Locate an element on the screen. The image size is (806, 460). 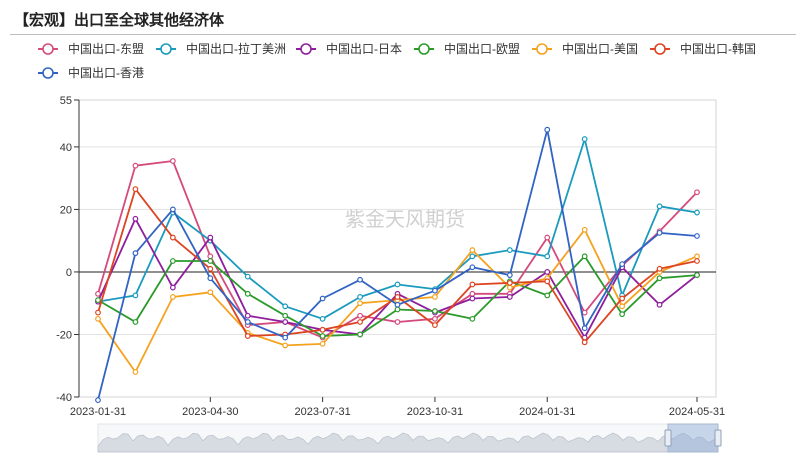
legend-item: 中国出口-欧盟 is located at coordinates (467, 48).